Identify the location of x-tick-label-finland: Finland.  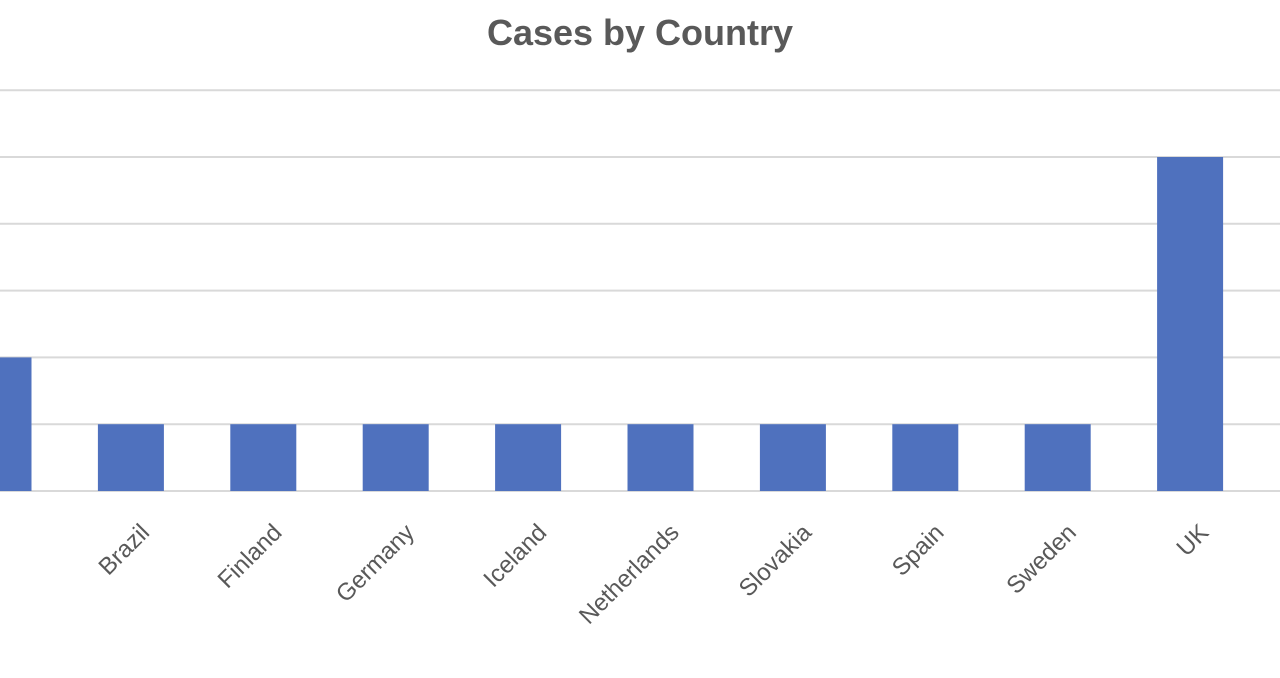
(250, 556).